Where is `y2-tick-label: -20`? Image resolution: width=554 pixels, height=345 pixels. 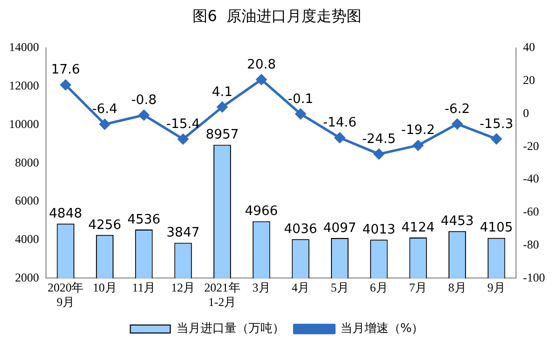
y2-tick-label: -20 is located at coordinates (531, 145).